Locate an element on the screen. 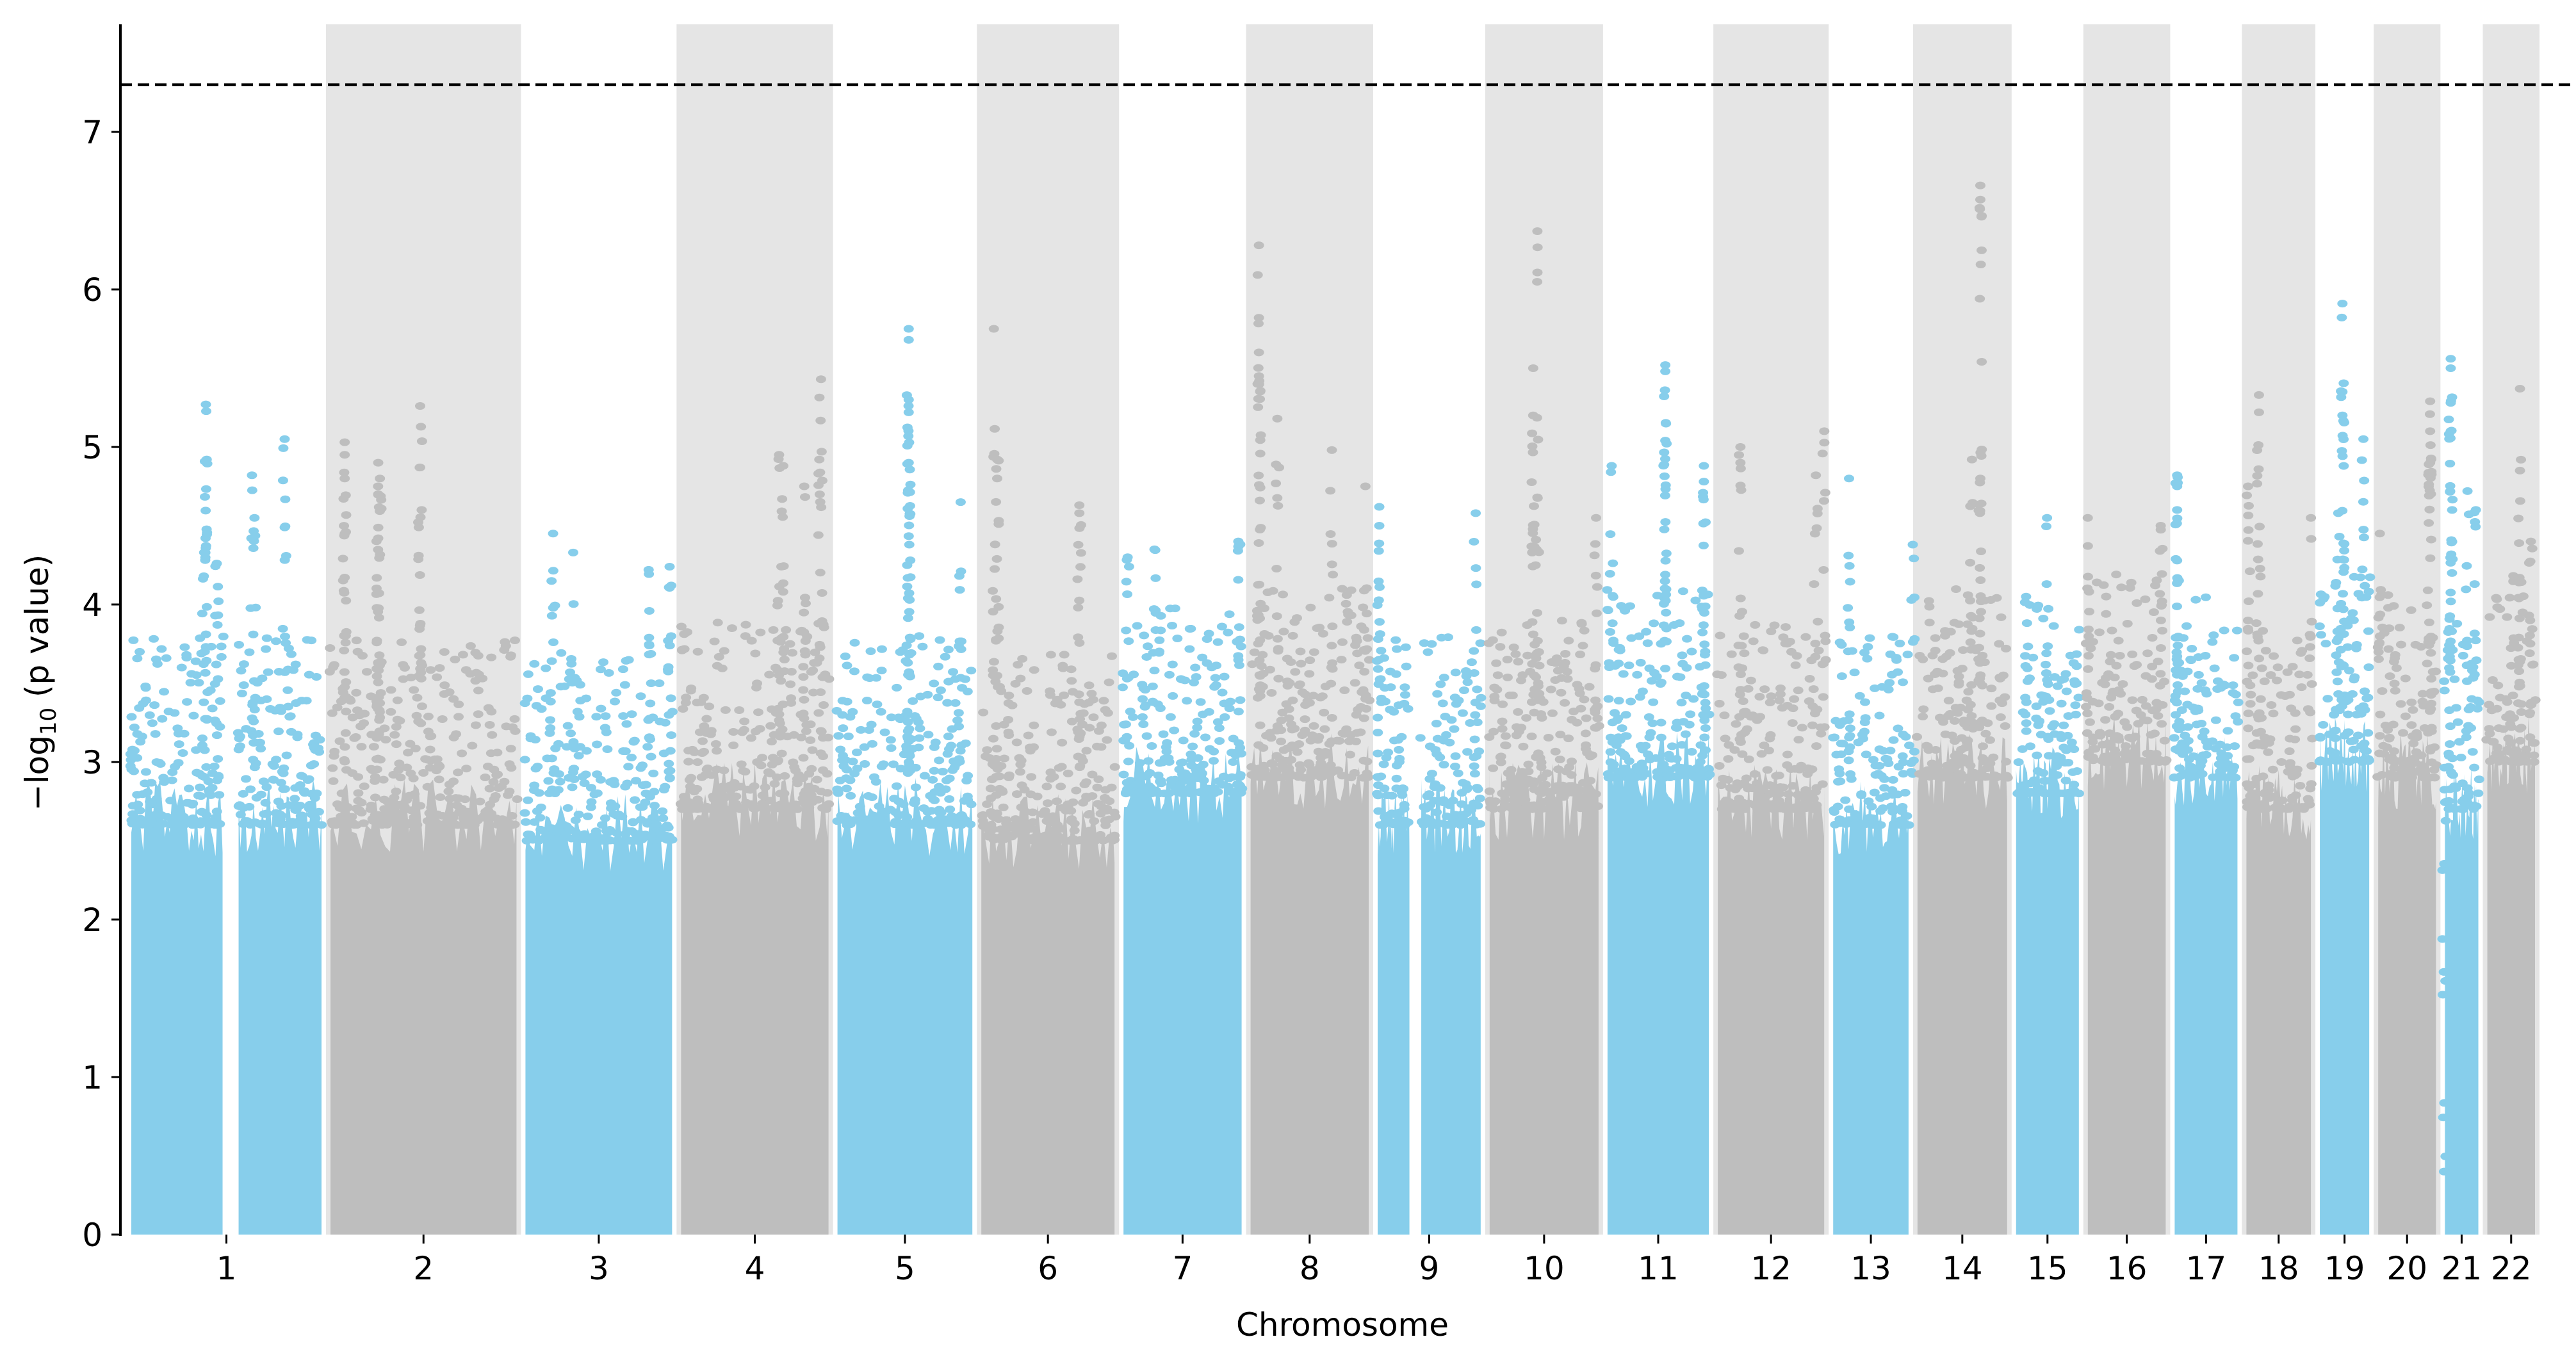 This screenshot has height=1362, width=2576. top-hit-point-chr20 is located at coordinates (2379, 534).